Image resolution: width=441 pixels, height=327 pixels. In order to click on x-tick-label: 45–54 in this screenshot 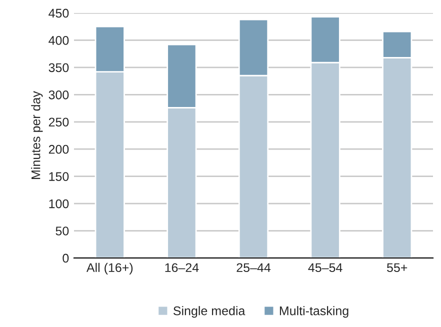, I will do `click(325, 267)`.